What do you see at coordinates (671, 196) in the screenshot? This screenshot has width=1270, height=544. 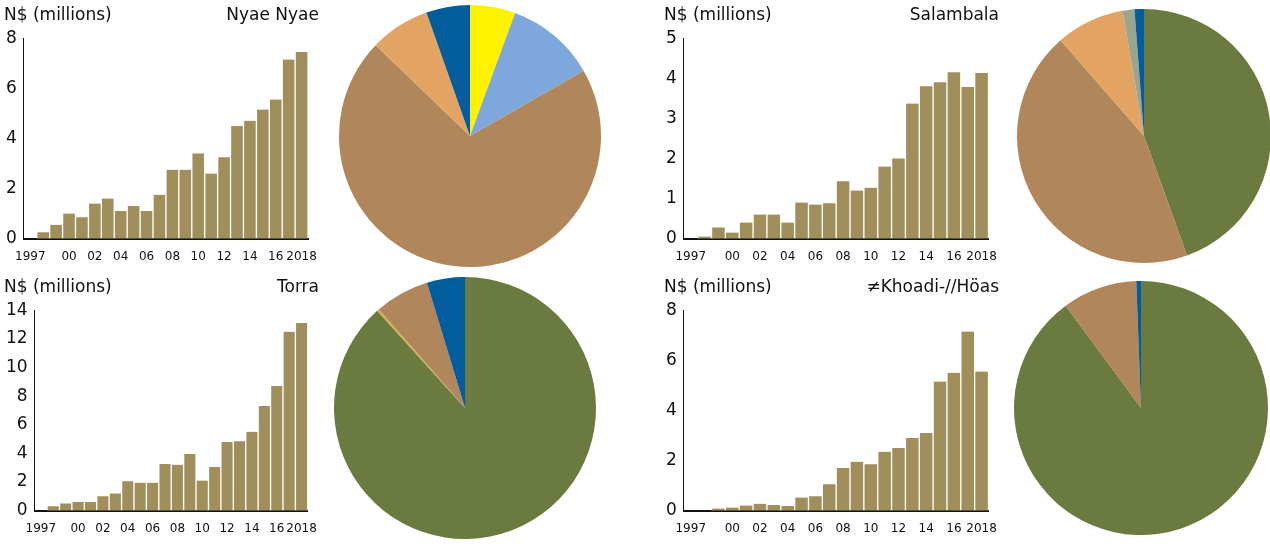 I see `y-tick-label: 1` at bounding box center [671, 196].